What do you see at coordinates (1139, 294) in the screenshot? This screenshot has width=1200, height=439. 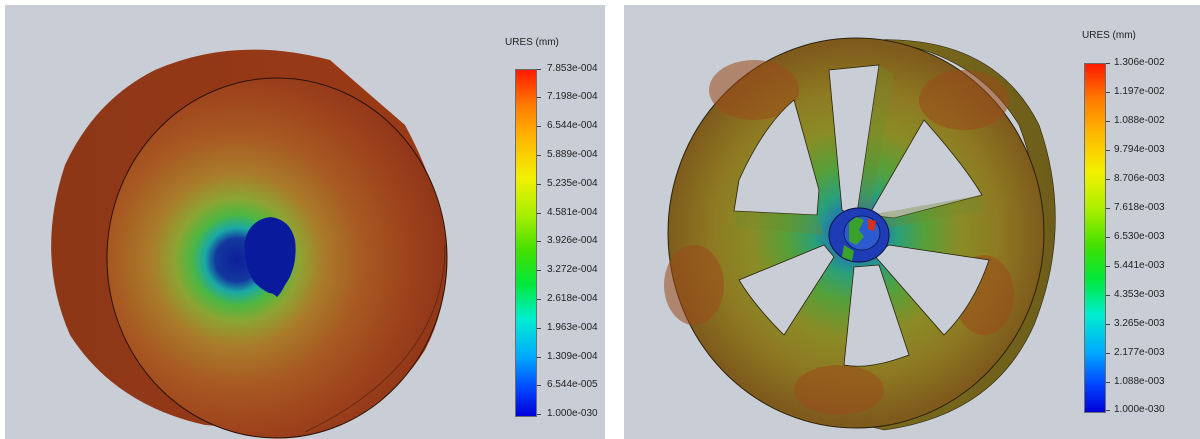 I see `legend-value: 4.353e-003` at bounding box center [1139, 294].